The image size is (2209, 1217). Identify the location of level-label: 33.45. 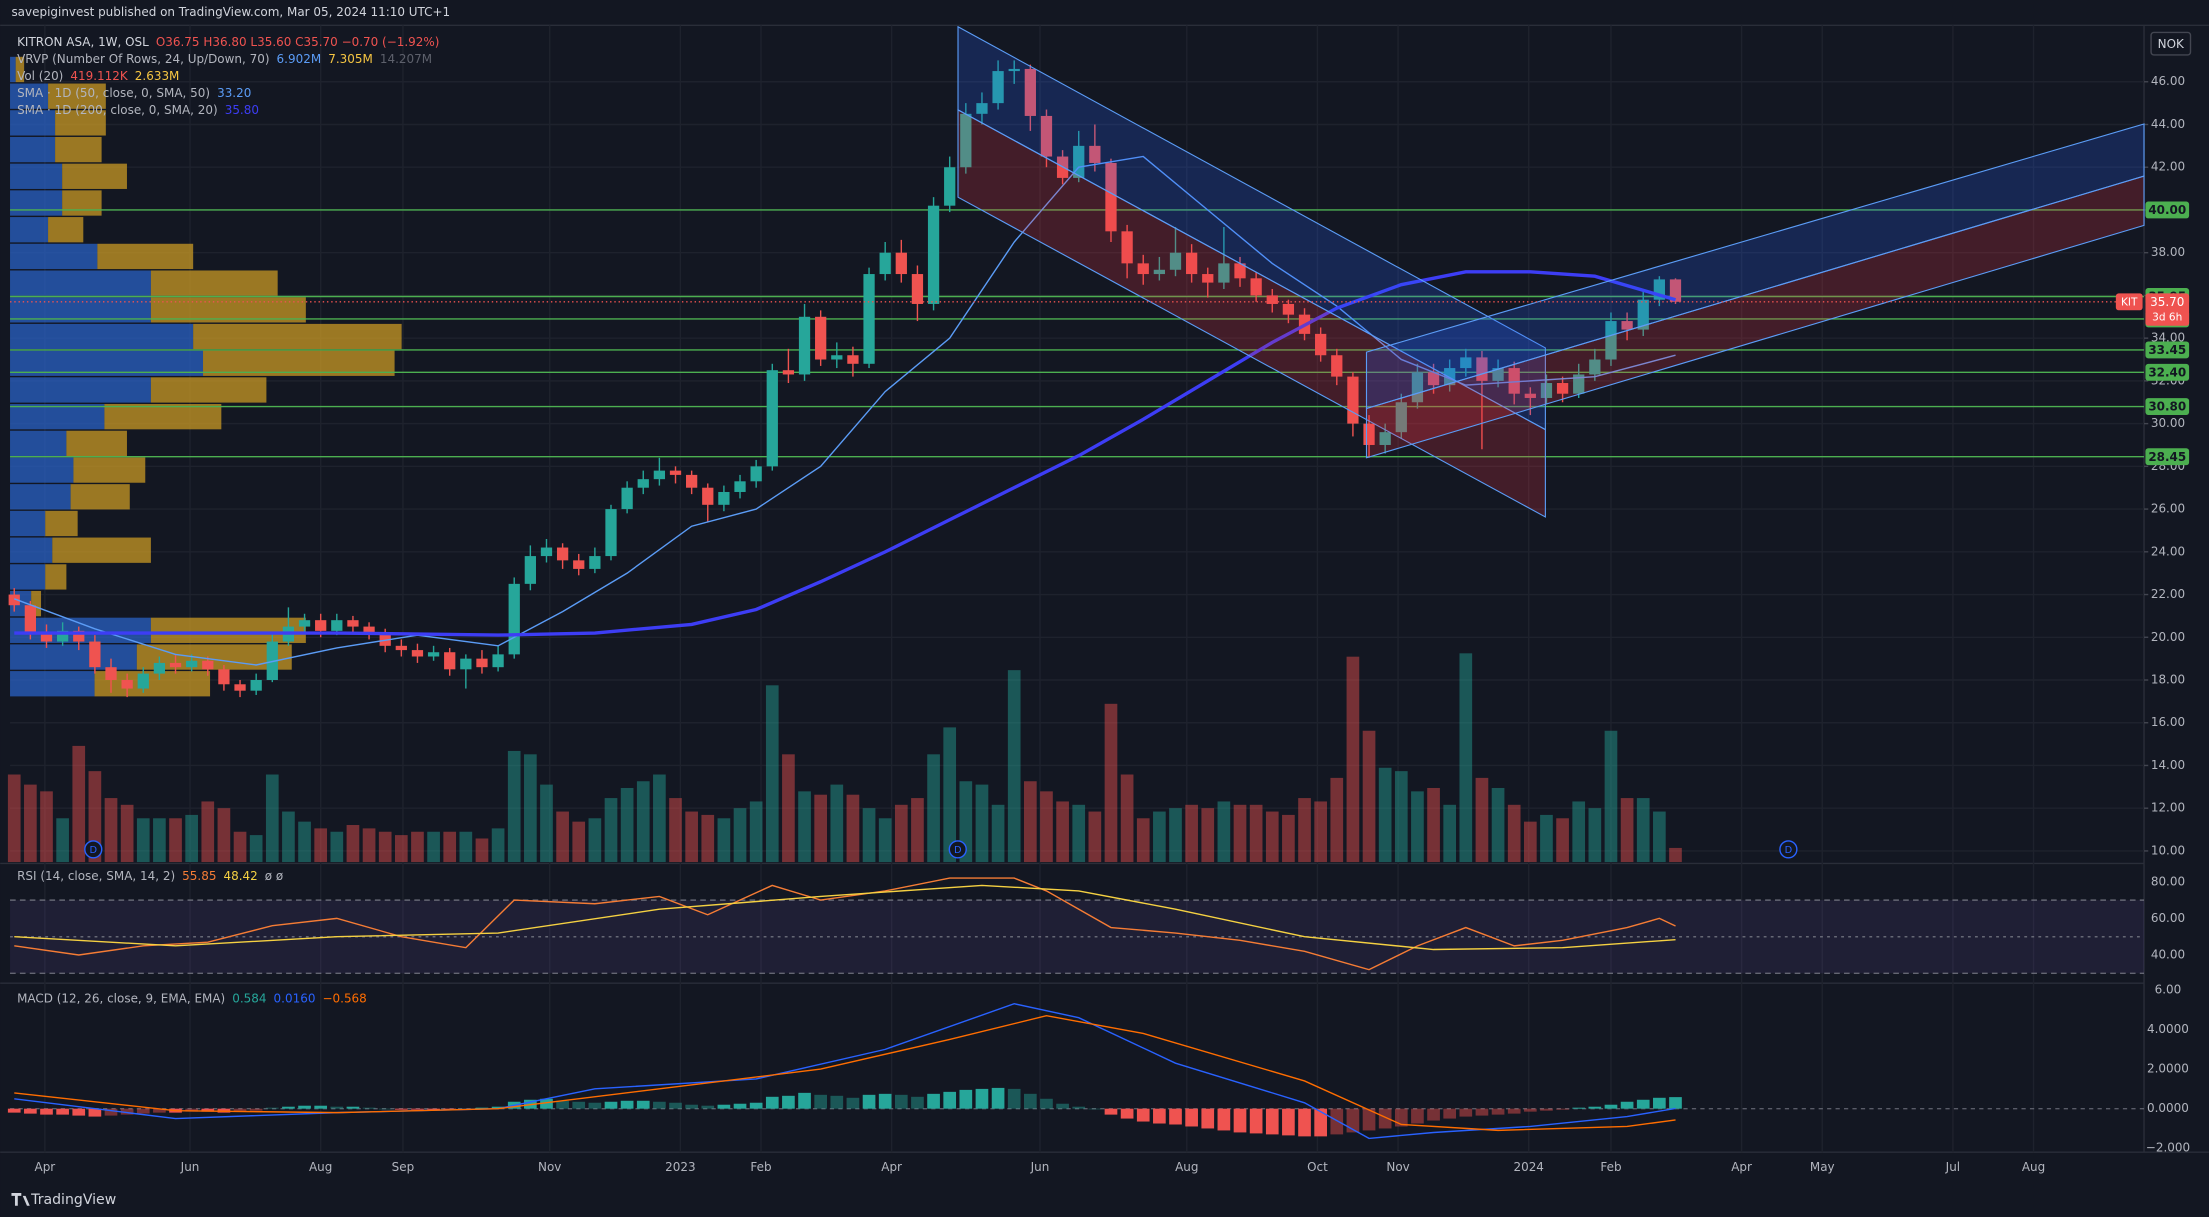
(2167, 350).